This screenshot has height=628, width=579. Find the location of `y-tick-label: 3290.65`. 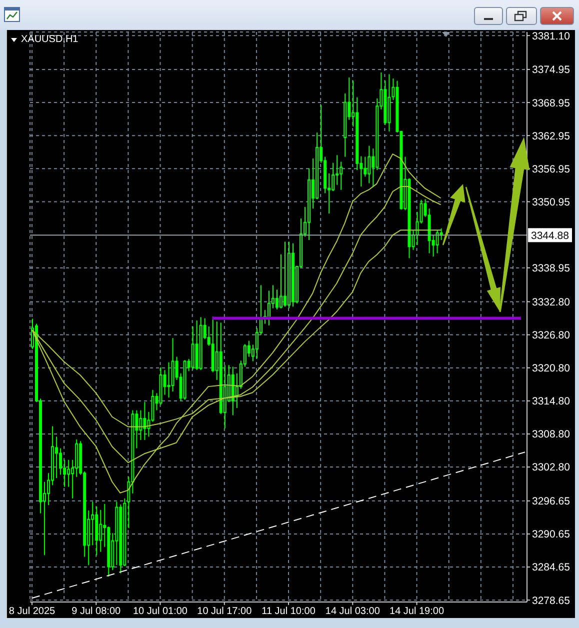

y-tick-label: 3290.65 is located at coordinates (551, 534).